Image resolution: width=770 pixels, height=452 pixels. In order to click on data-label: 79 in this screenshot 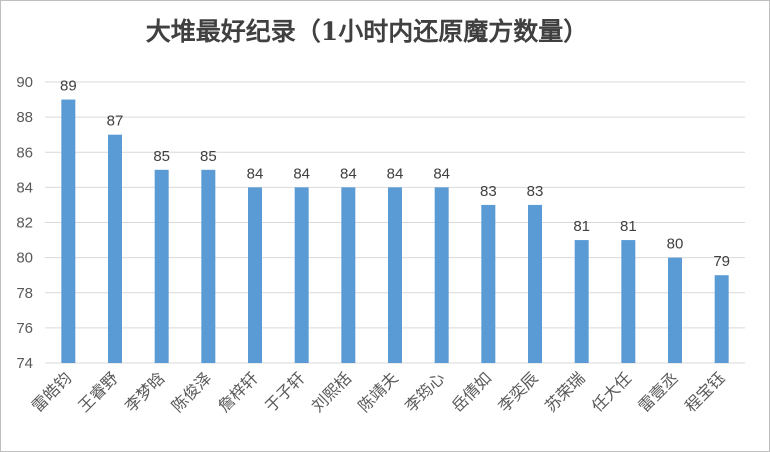, I will do `click(721, 261)`.